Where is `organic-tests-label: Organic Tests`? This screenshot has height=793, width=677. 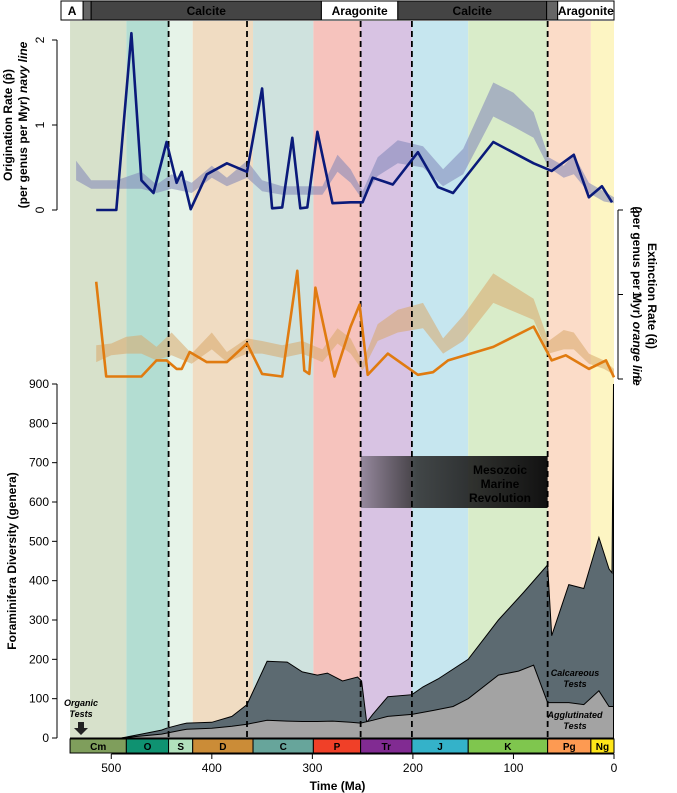 organic-tests-label: Organic Tests is located at coordinates (81, 708).